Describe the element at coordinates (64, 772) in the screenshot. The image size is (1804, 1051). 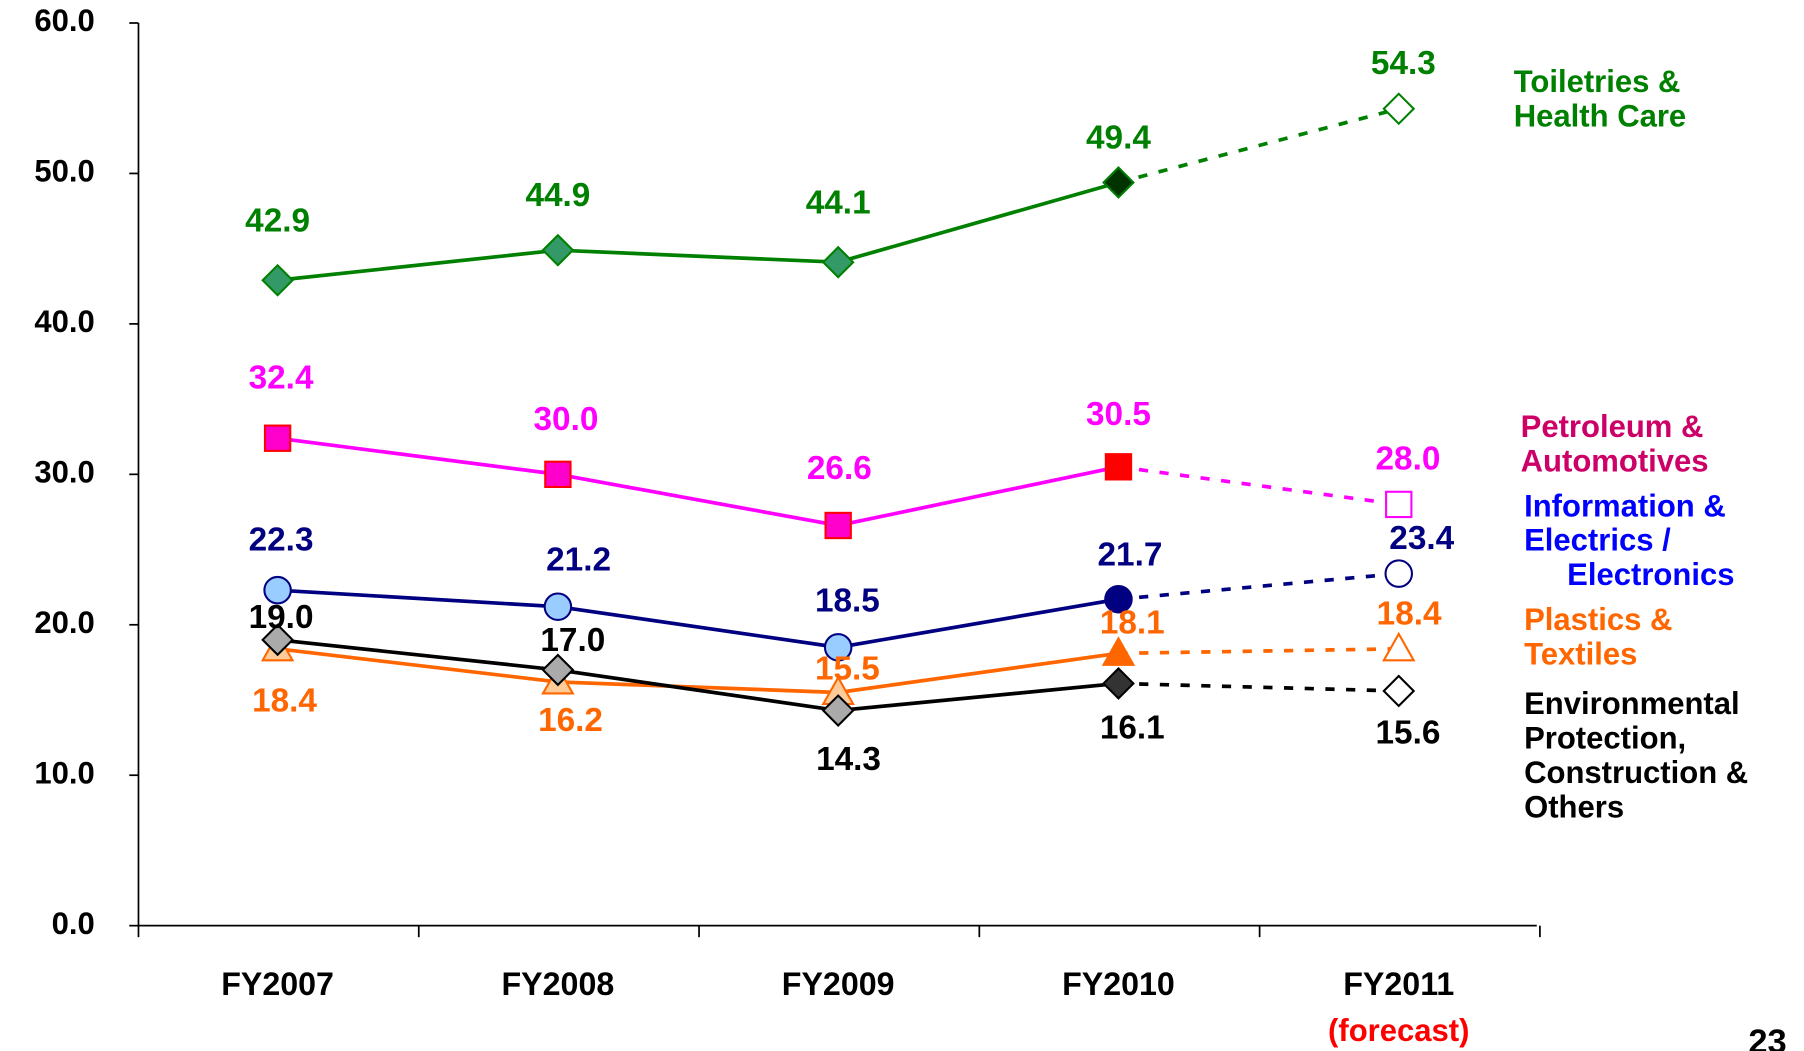
I see `y-tick-label: 10.0` at that location.